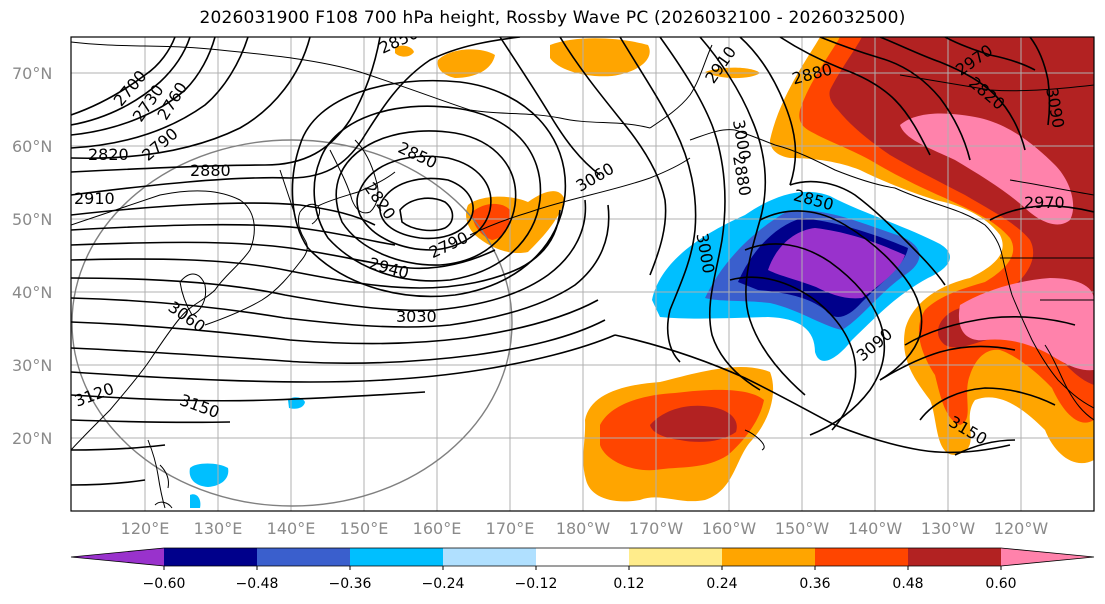 This screenshot has height=604, width=1105. What do you see at coordinates (210, 170) in the screenshot?
I see `contour-label: 2880` at bounding box center [210, 170].